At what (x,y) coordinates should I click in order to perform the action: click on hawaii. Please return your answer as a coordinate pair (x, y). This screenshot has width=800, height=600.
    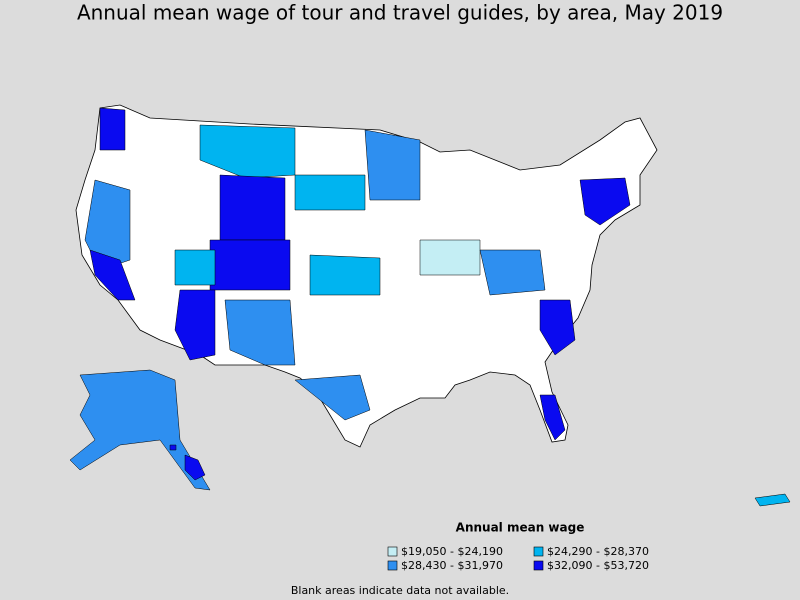
    Looking at the image, I should click on (195, 467).